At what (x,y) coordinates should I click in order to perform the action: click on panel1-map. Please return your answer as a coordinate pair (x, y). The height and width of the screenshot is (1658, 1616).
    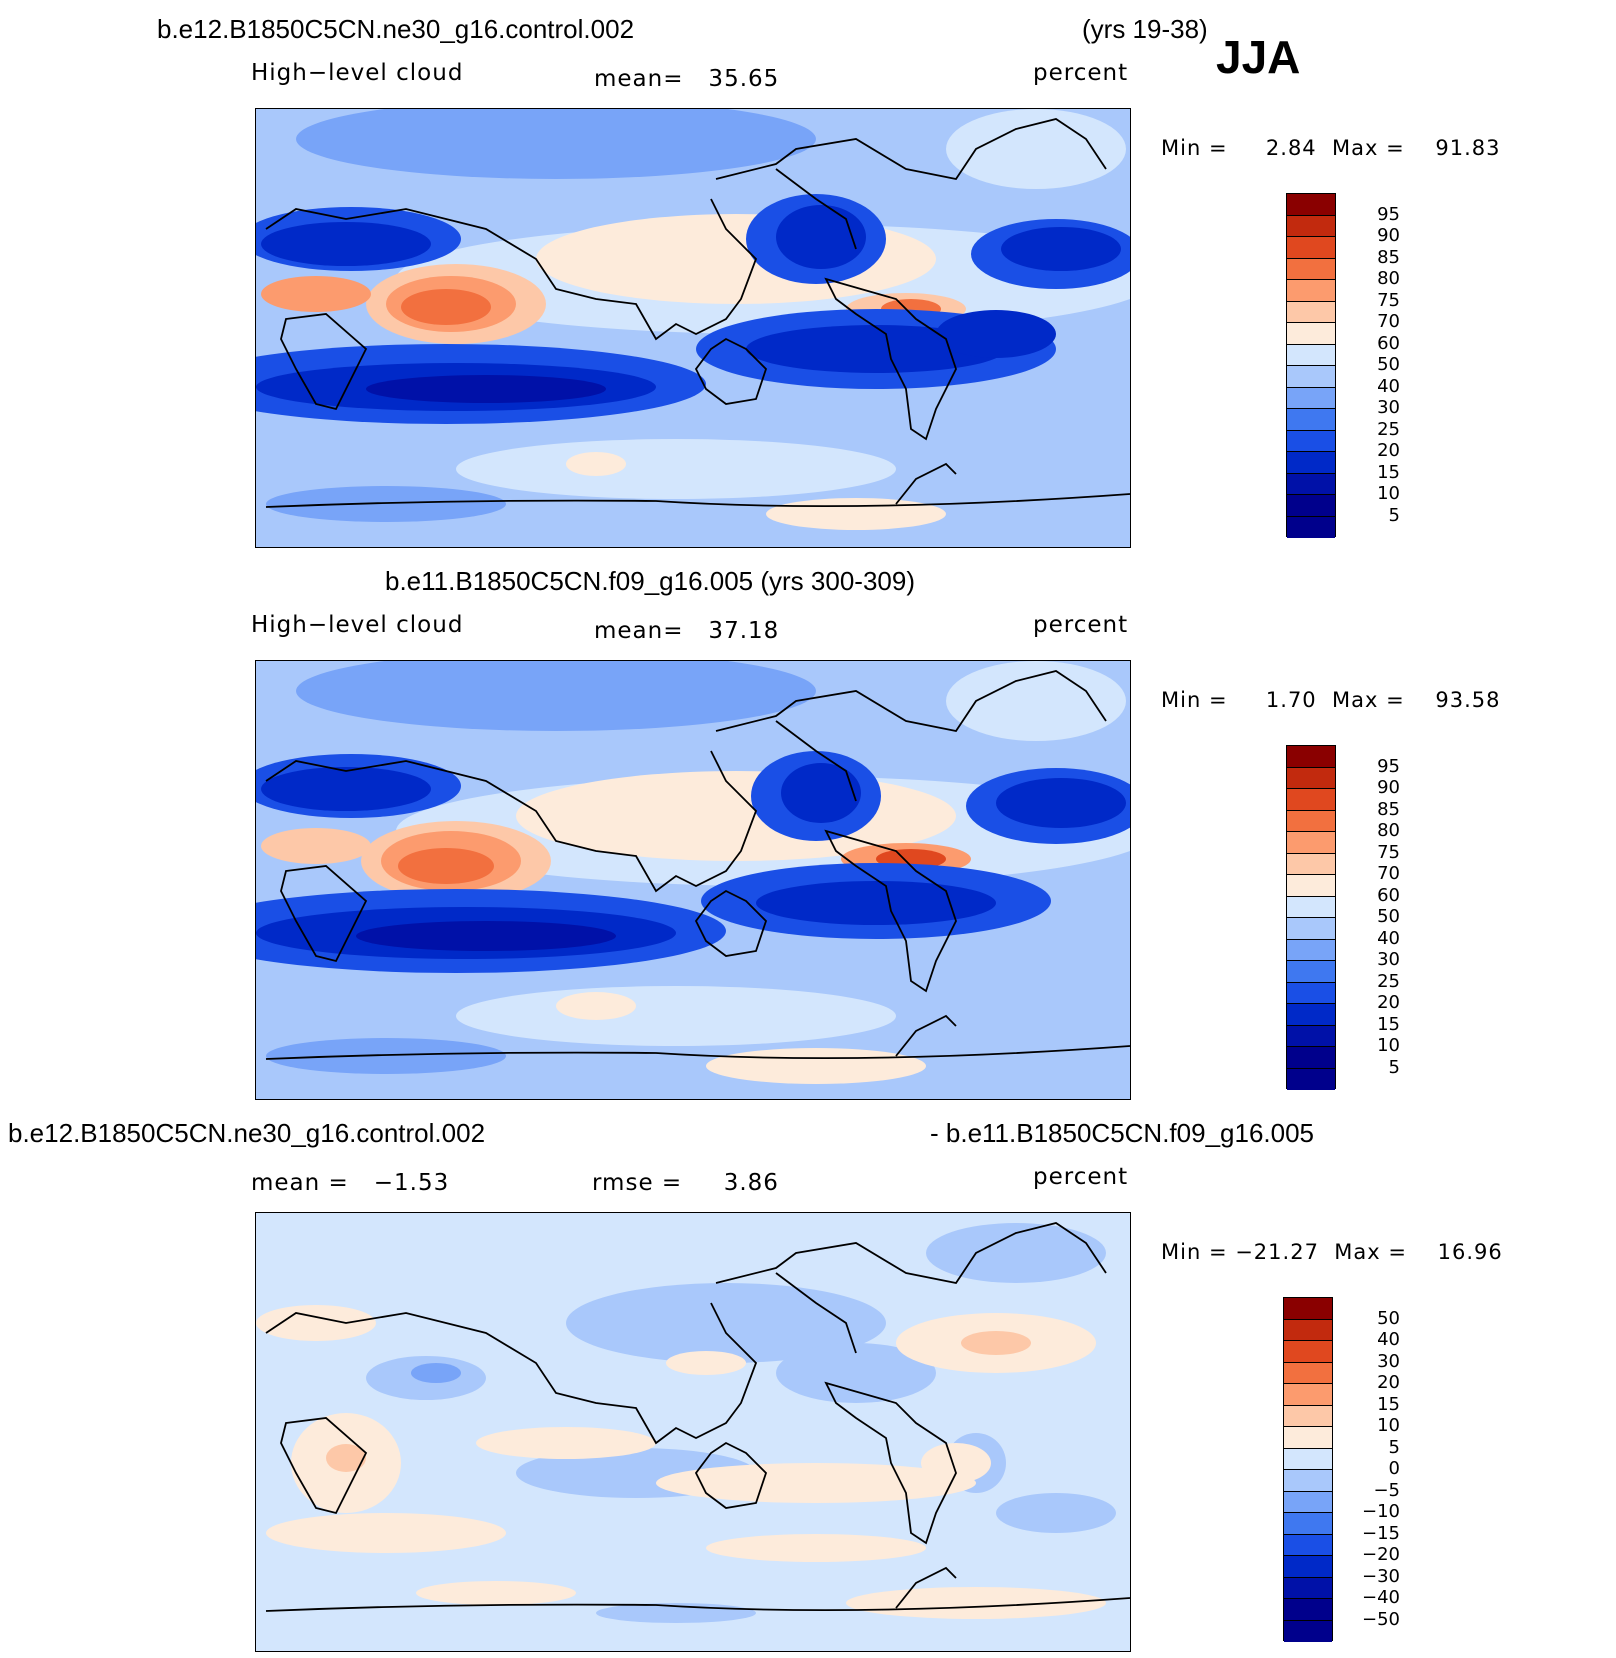
    Looking at the image, I should click on (693, 328).